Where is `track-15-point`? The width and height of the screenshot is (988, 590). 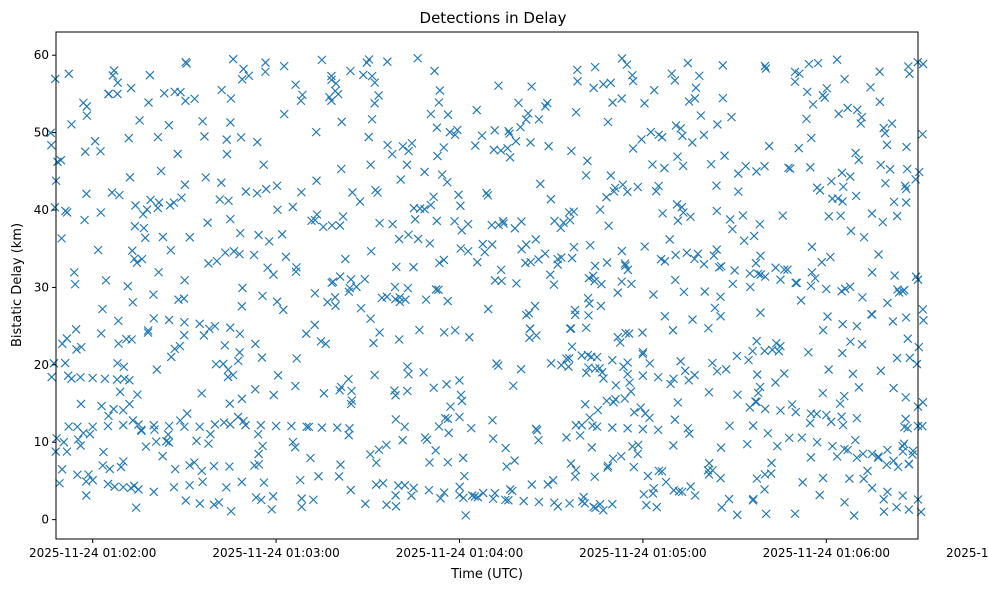
track-15-point is located at coordinates (903, 496).